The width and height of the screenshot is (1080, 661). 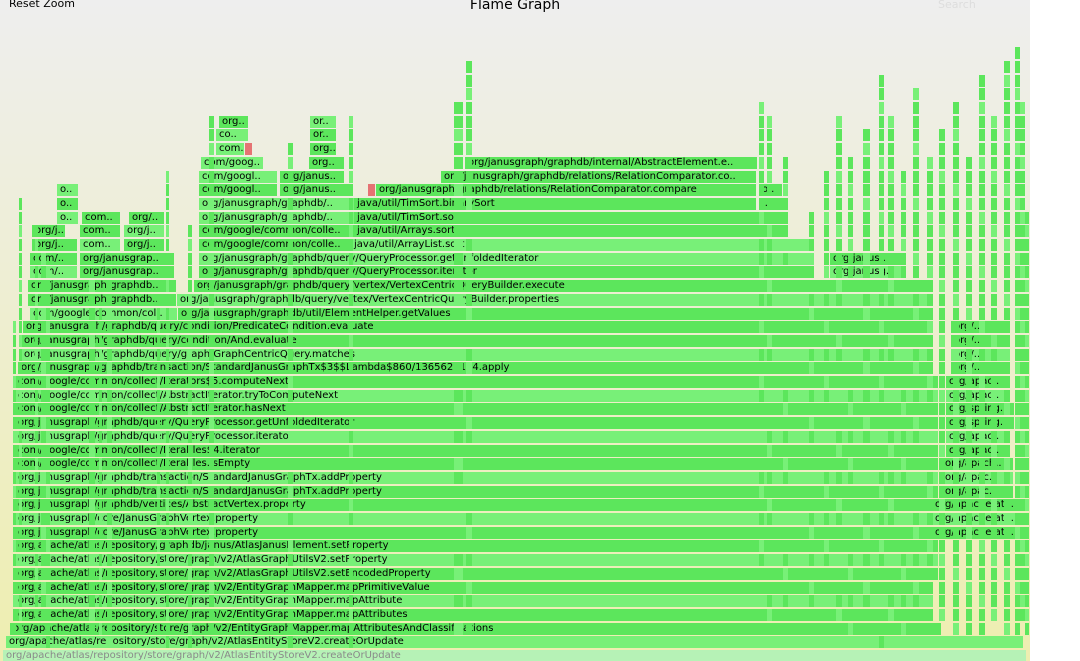 What do you see at coordinates (975, 437) in the screenshot?
I see `stack-frame: org/apac..` at bounding box center [975, 437].